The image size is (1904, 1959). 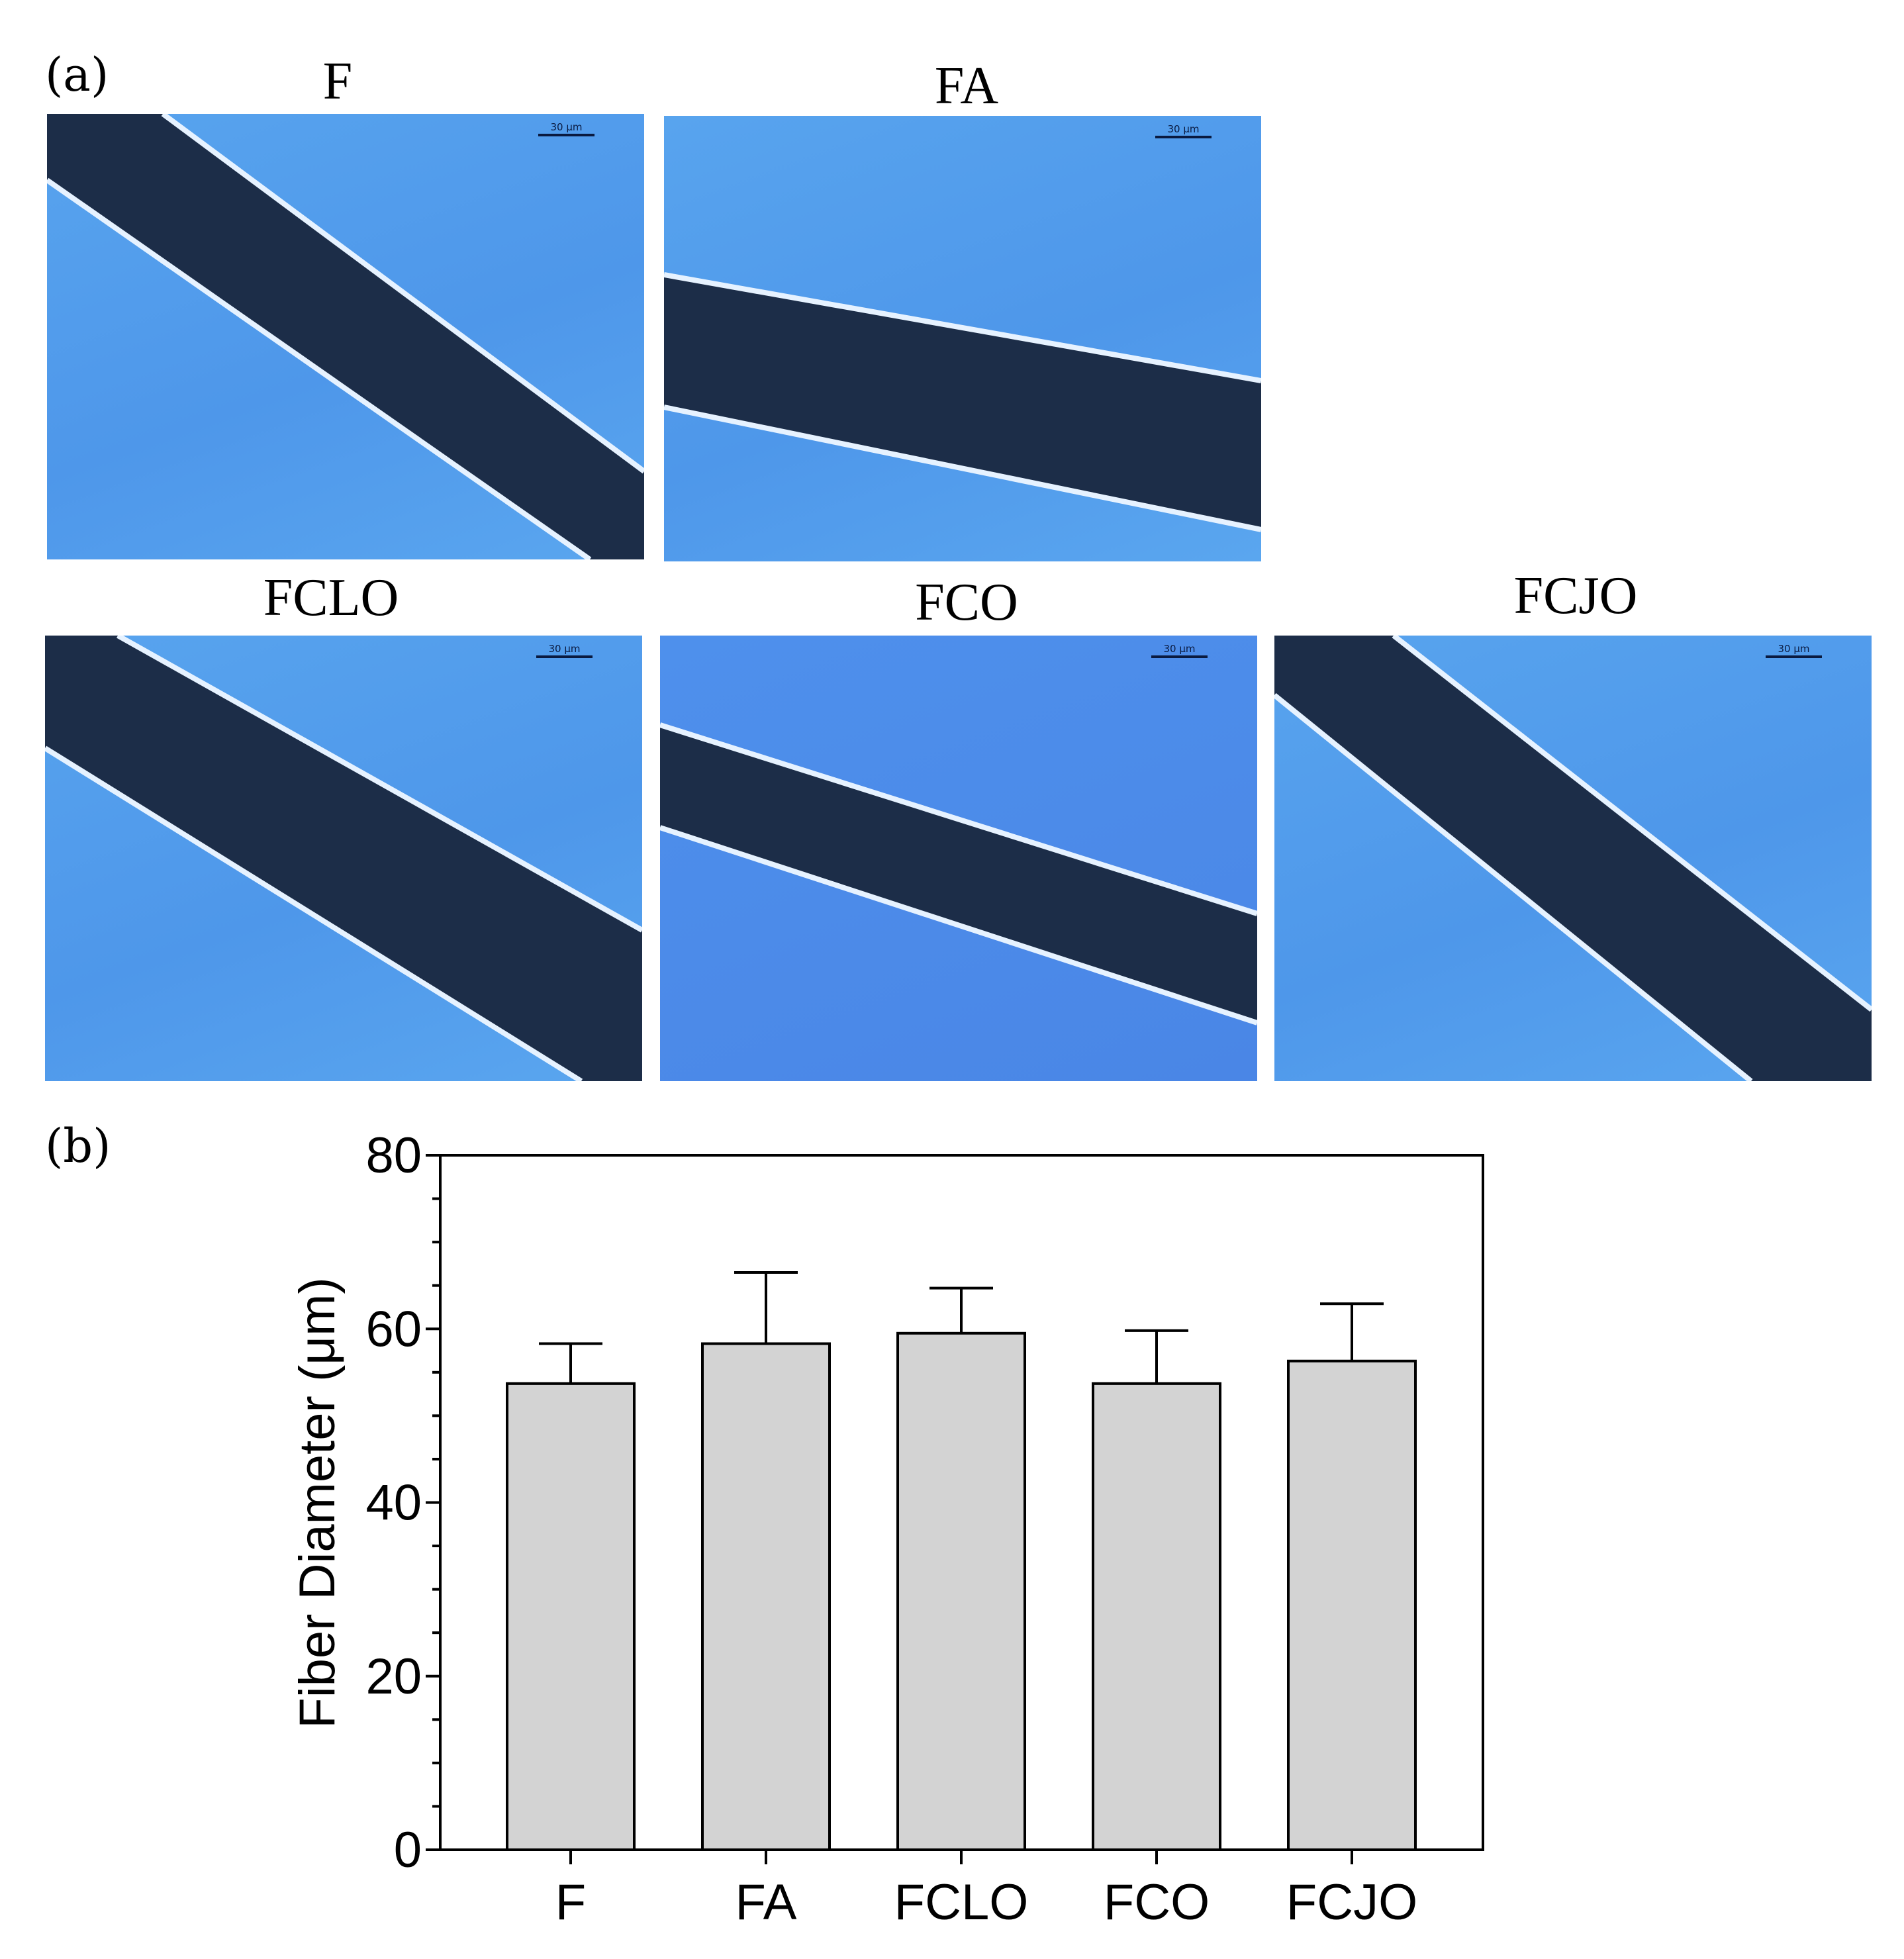 I want to click on y-tick-label: 80, so click(x=393, y=1155).